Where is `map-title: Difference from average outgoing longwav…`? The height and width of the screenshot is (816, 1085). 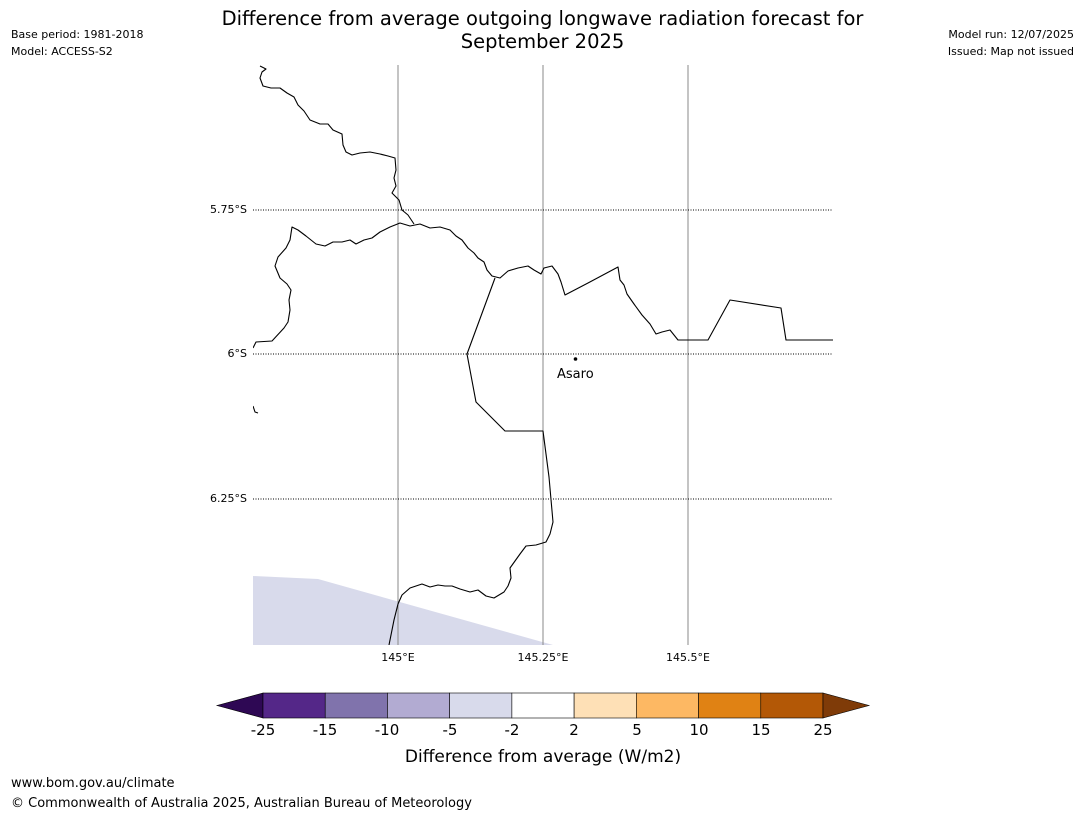 map-title: Difference from average outgoing longwav… is located at coordinates (542, 30).